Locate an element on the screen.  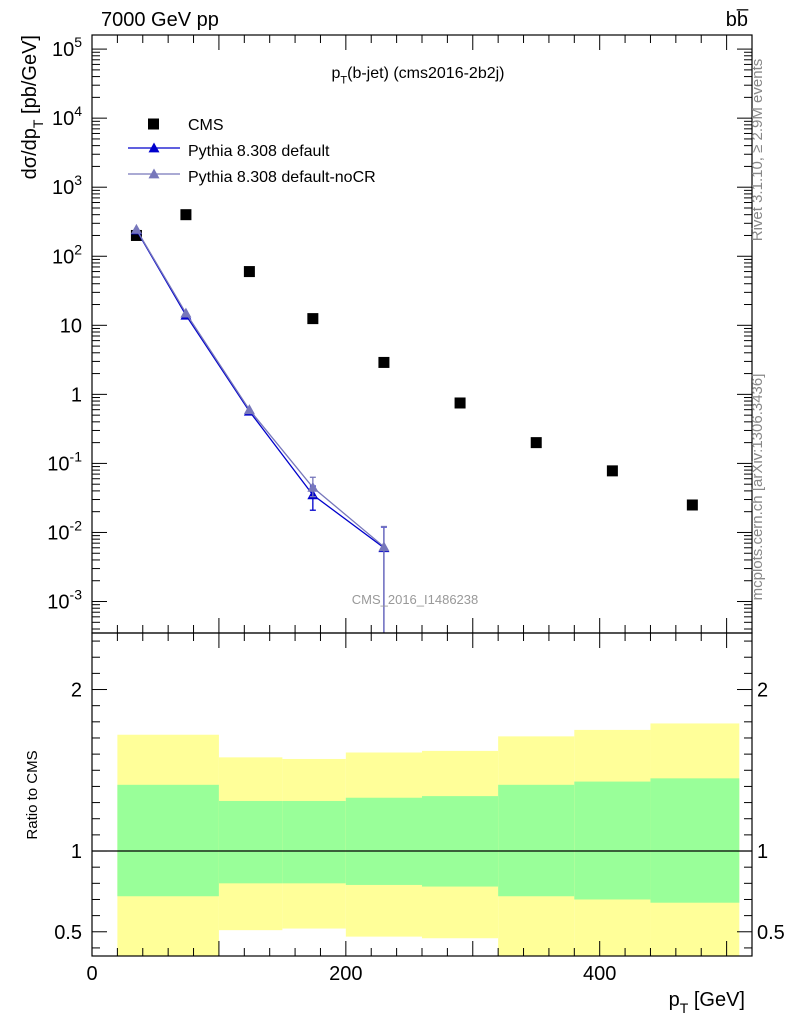
x-tick-label: 200 is located at coordinates (345, 974).